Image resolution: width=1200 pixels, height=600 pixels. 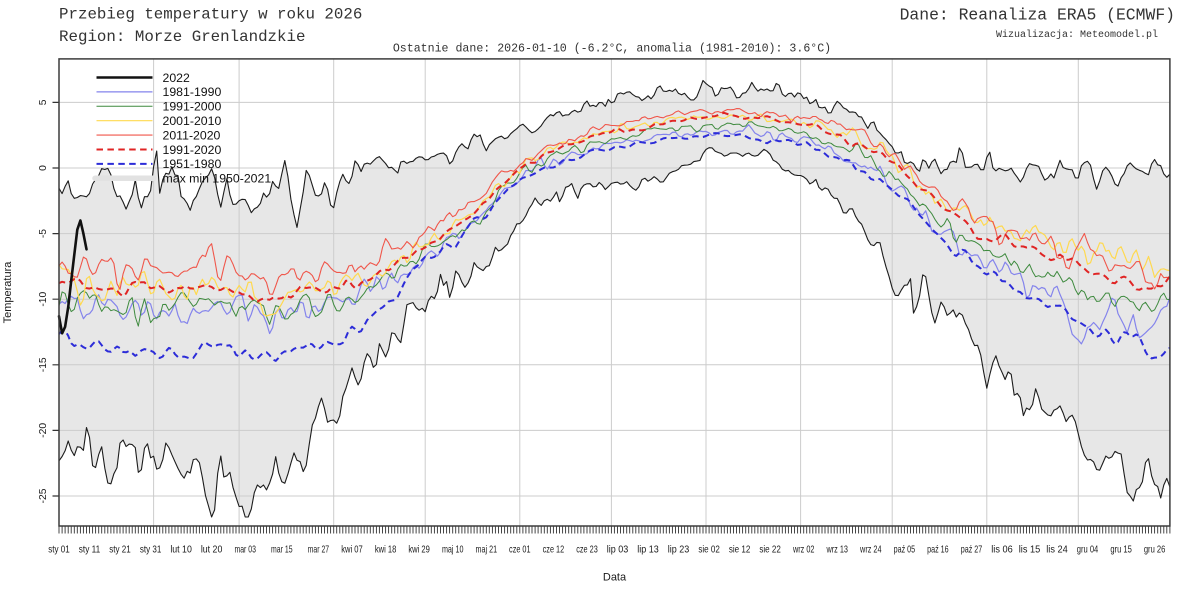 I want to click on svg-text: cze 23, so click(x=587, y=550).